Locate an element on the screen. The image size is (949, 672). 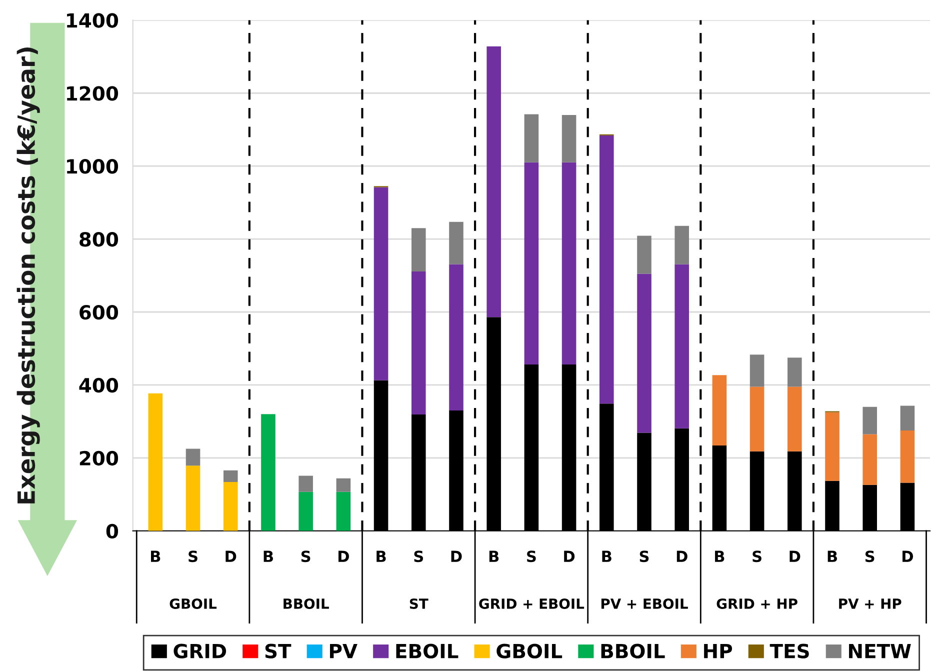
text: BBOIL is located at coordinates (306, 603).